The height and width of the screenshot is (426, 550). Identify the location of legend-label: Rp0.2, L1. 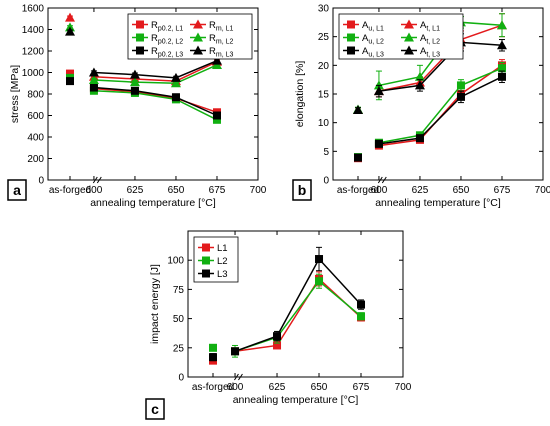
(167, 26).